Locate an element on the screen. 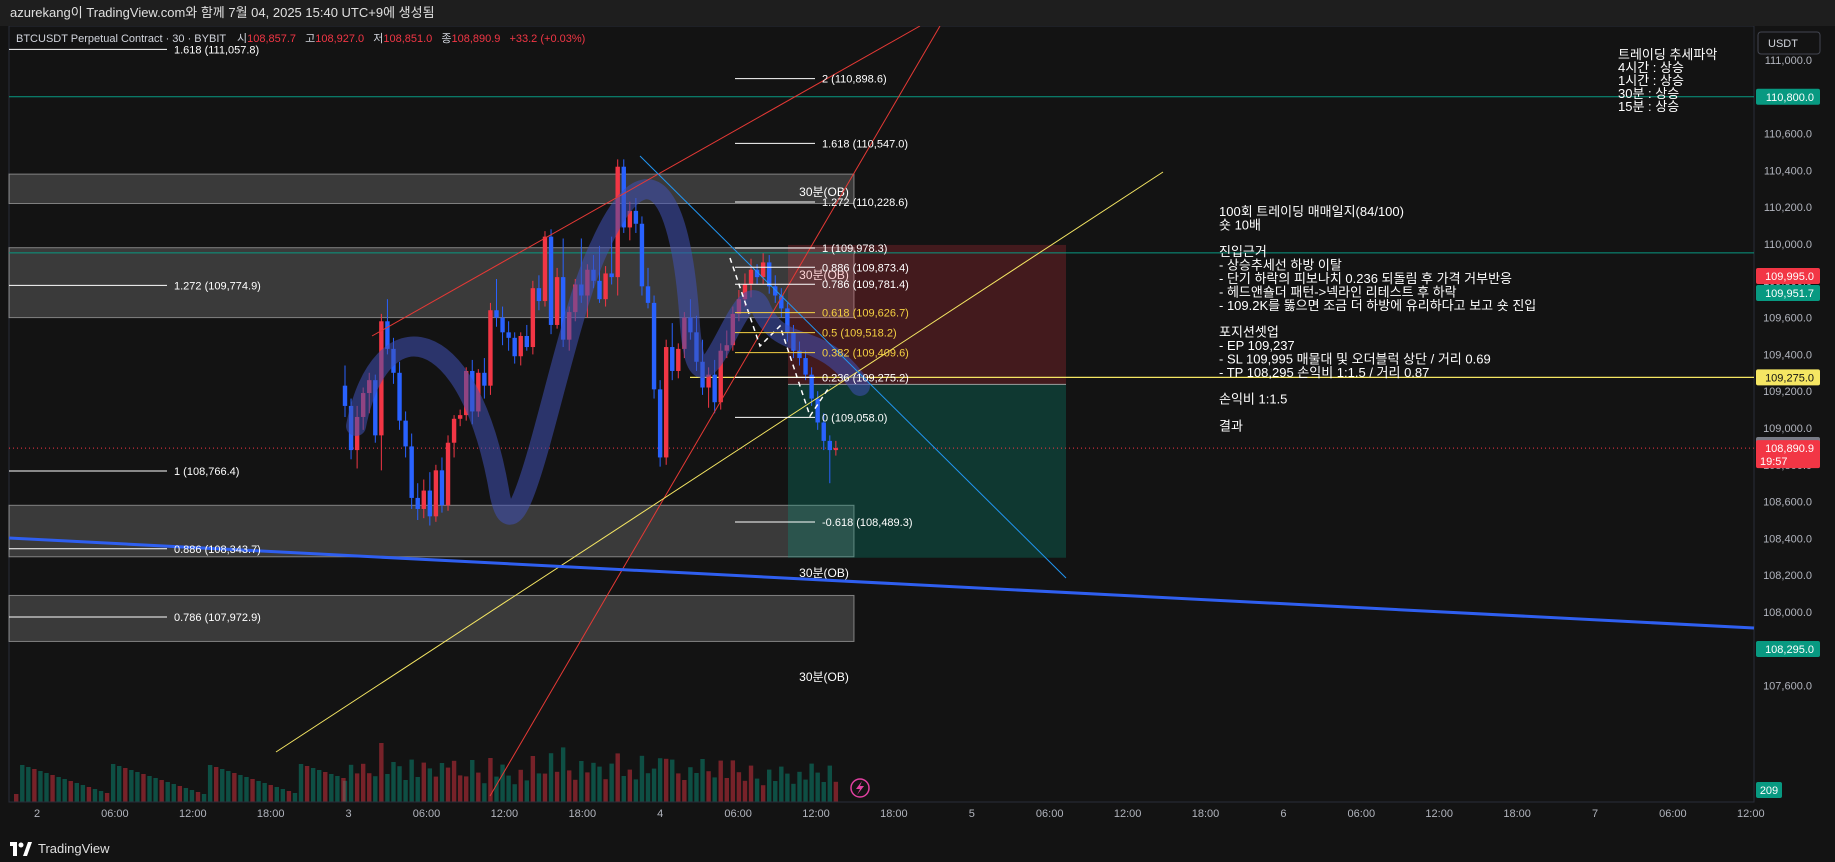 This screenshot has width=1835, height=862. journal-note-line: 포지션셋업 is located at coordinates (1249, 332).